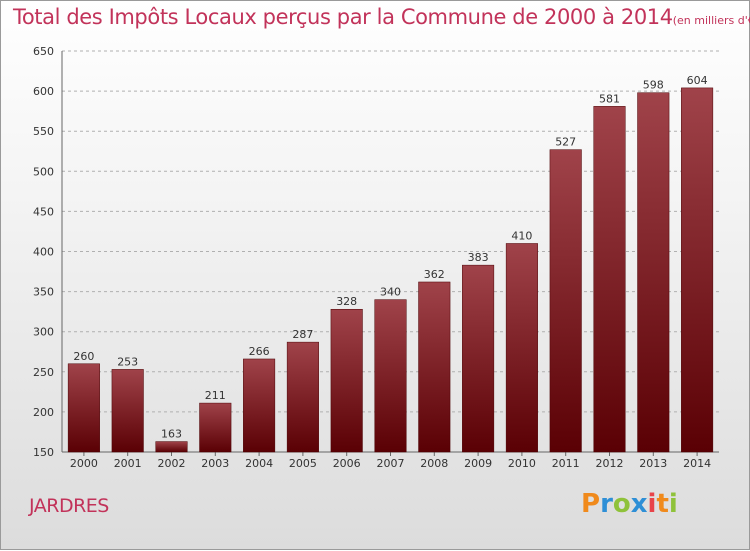 The height and width of the screenshot is (551, 750). What do you see at coordinates (43, 292) in the screenshot?
I see `y-tick-label: 350` at bounding box center [43, 292].